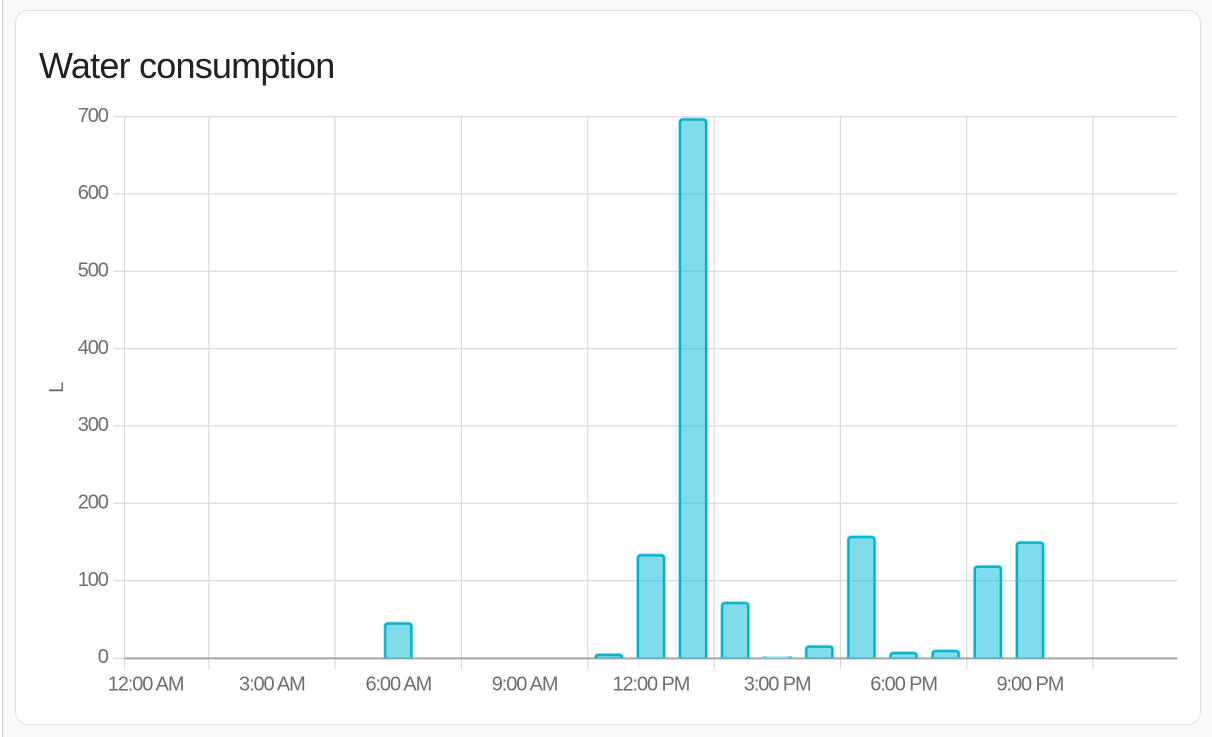  I want to click on svg-text: 300, so click(93, 425).